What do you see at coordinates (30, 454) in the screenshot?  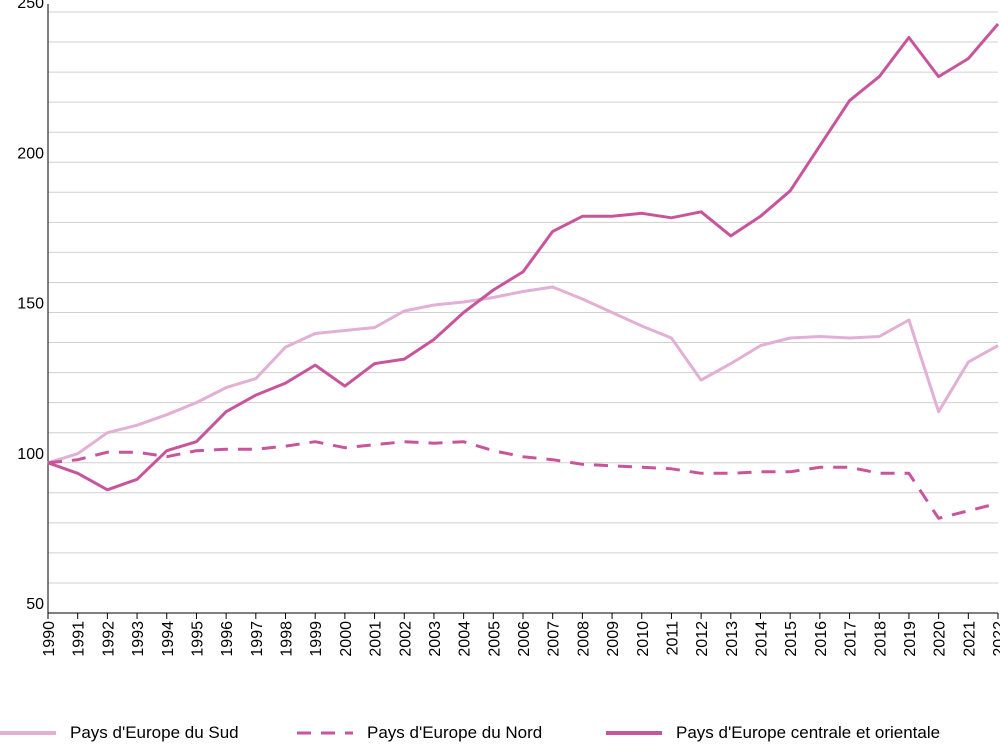 I see `y-tick-label: 100` at bounding box center [30, 454].